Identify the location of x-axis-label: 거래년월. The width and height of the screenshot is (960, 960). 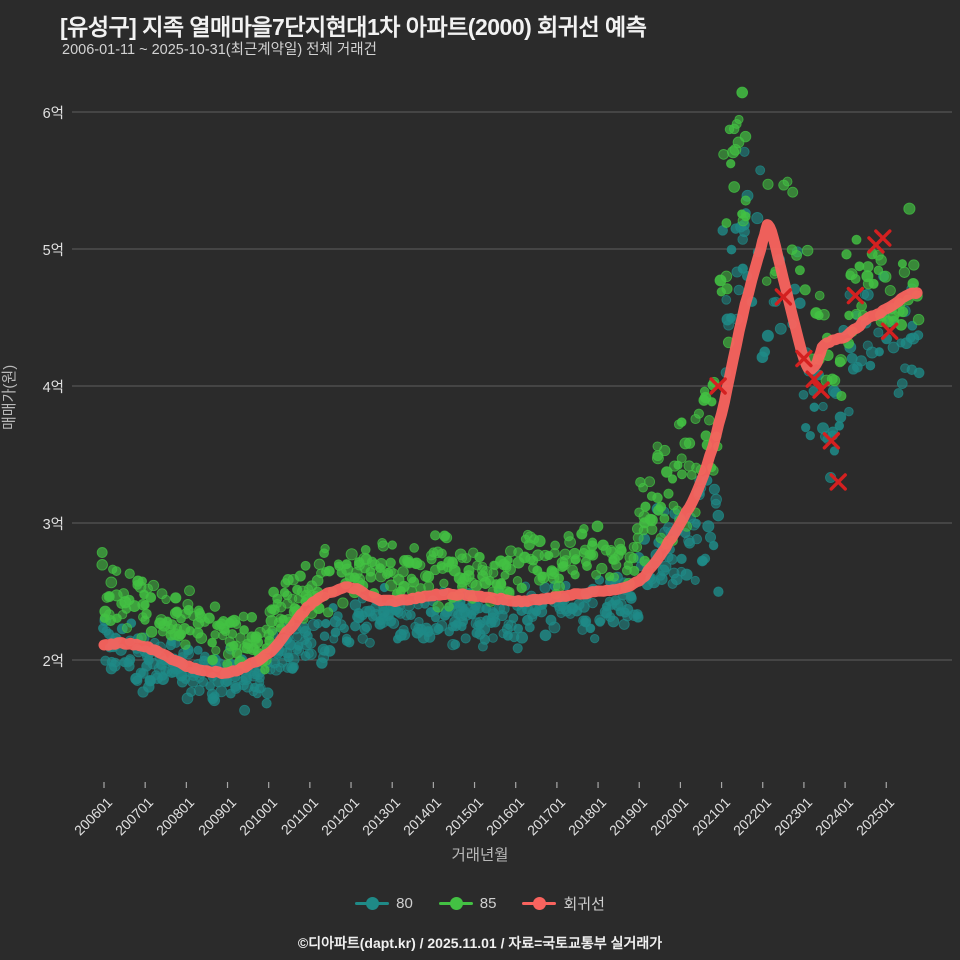
(480, 855).